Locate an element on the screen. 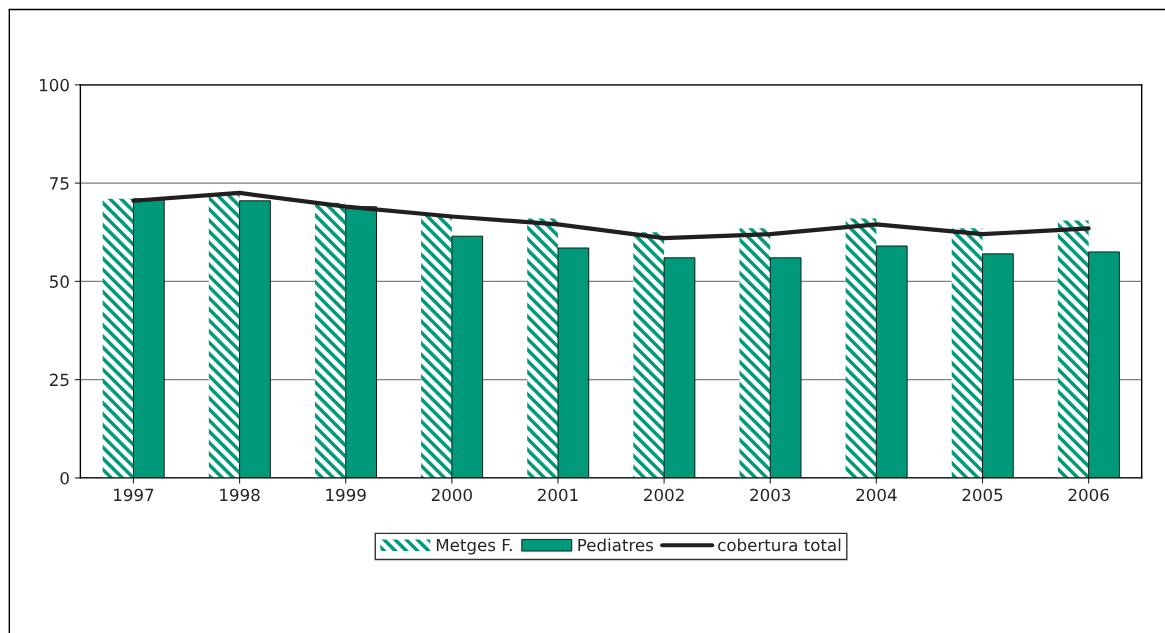 This screenshot has height=633, width=1165. legend-label: Metges F. is located at coordinates (474, 546).